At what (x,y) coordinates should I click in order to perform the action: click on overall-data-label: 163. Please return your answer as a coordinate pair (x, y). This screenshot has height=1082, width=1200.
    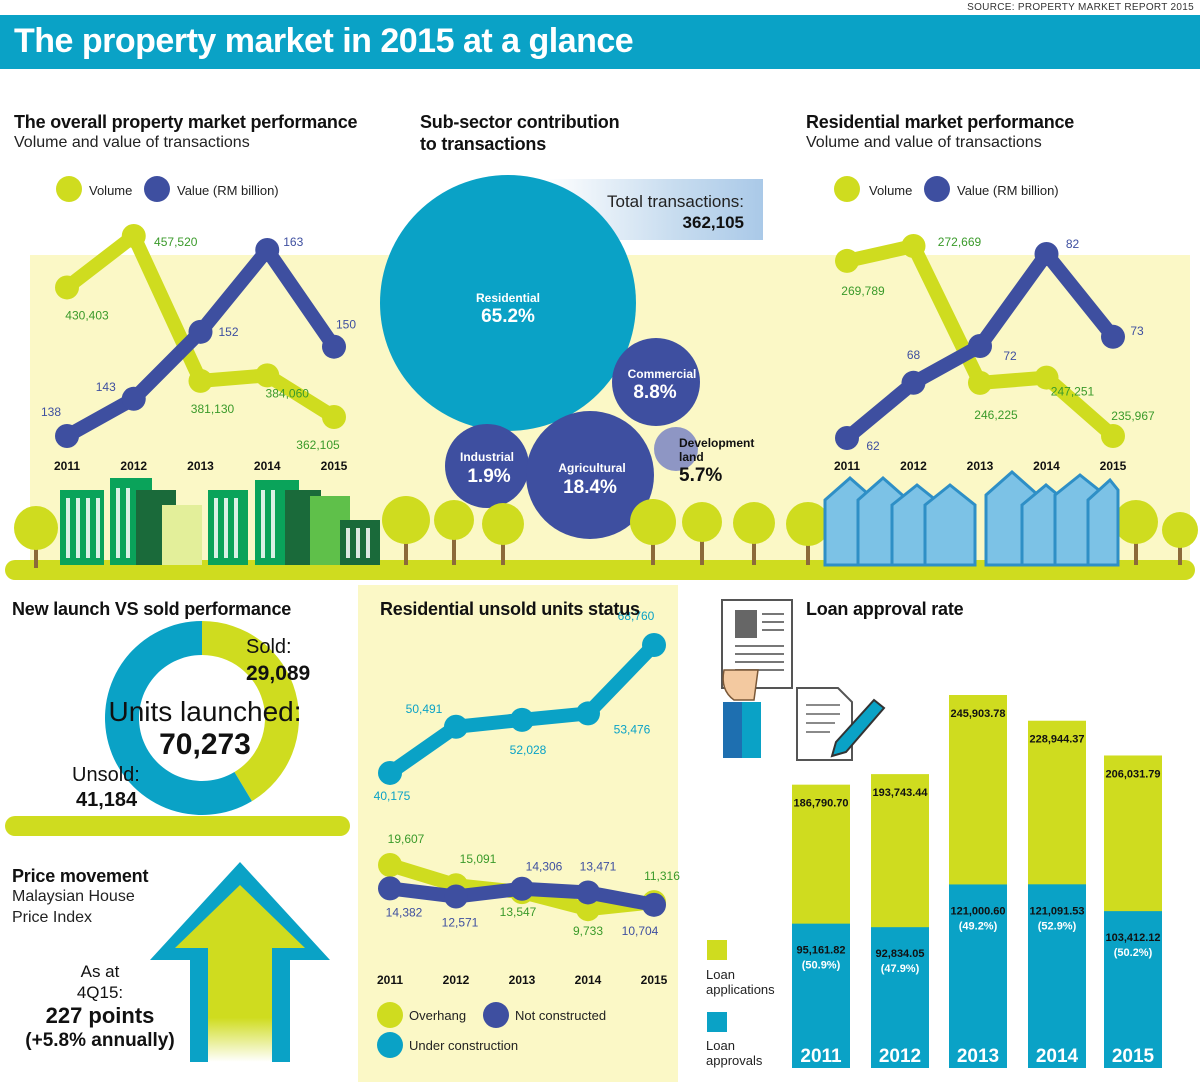
    Looking at the image, I should click on (293, 242).